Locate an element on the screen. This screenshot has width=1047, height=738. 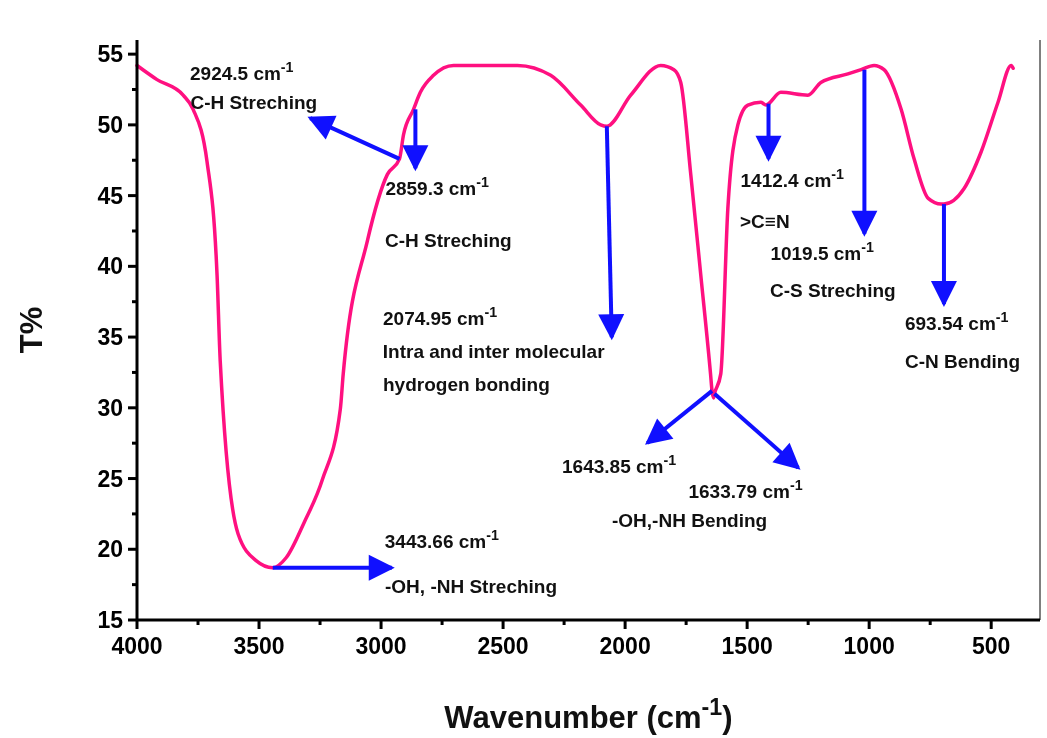
x-tick-label: 500 is located at coordinates (991, 646).